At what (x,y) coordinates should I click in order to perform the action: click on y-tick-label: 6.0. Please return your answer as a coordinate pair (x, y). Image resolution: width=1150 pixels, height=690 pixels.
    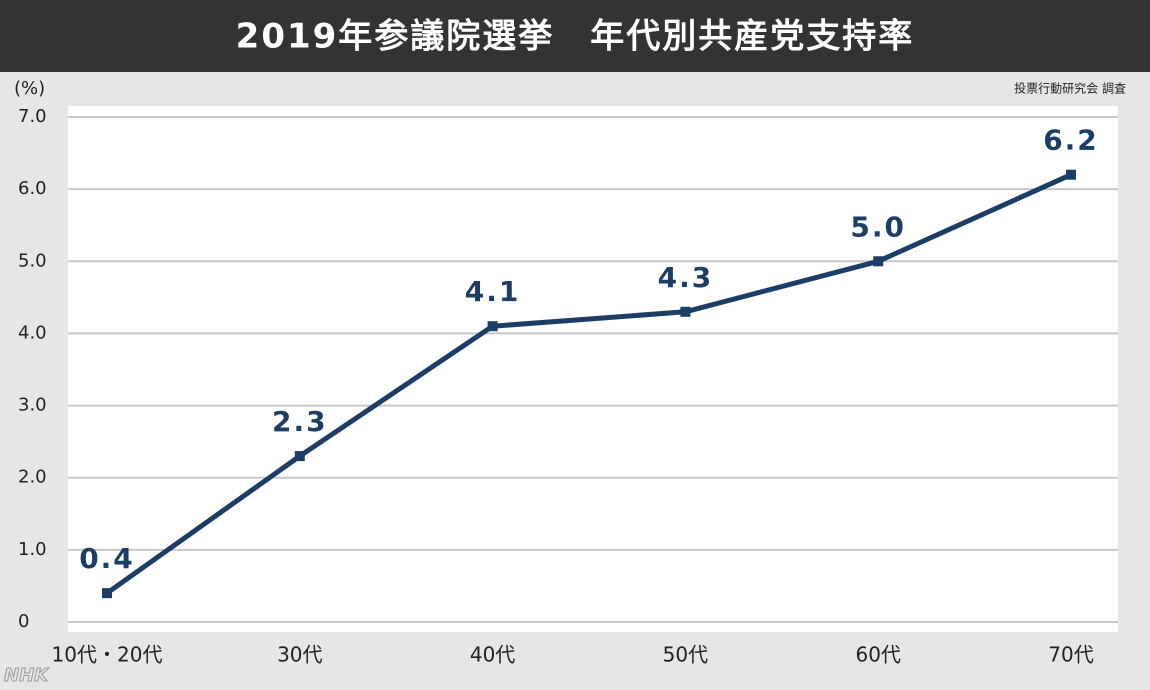
    Looking at the image, I should click on (32, 188).